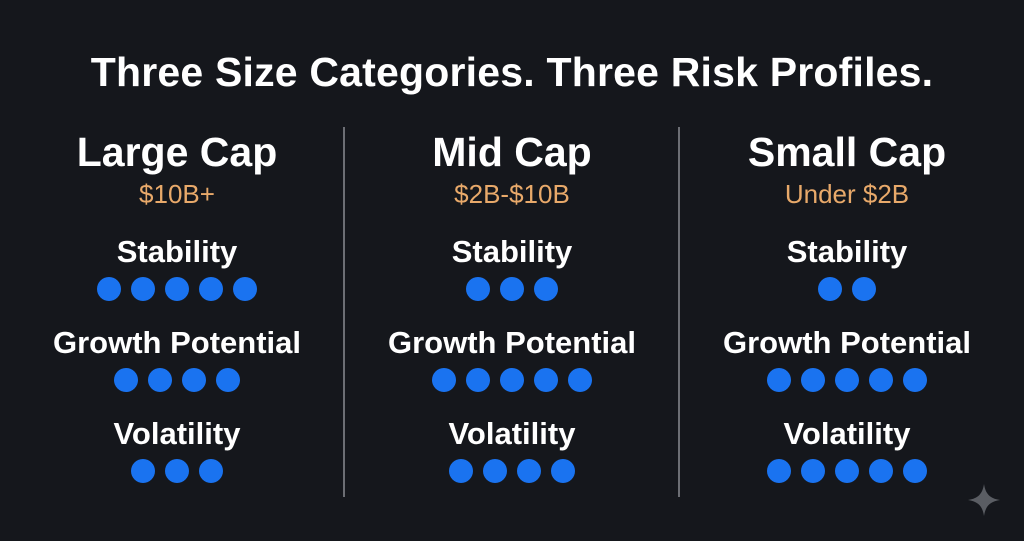  I want to click on cap-name: Large Cap, so click(177, 152).